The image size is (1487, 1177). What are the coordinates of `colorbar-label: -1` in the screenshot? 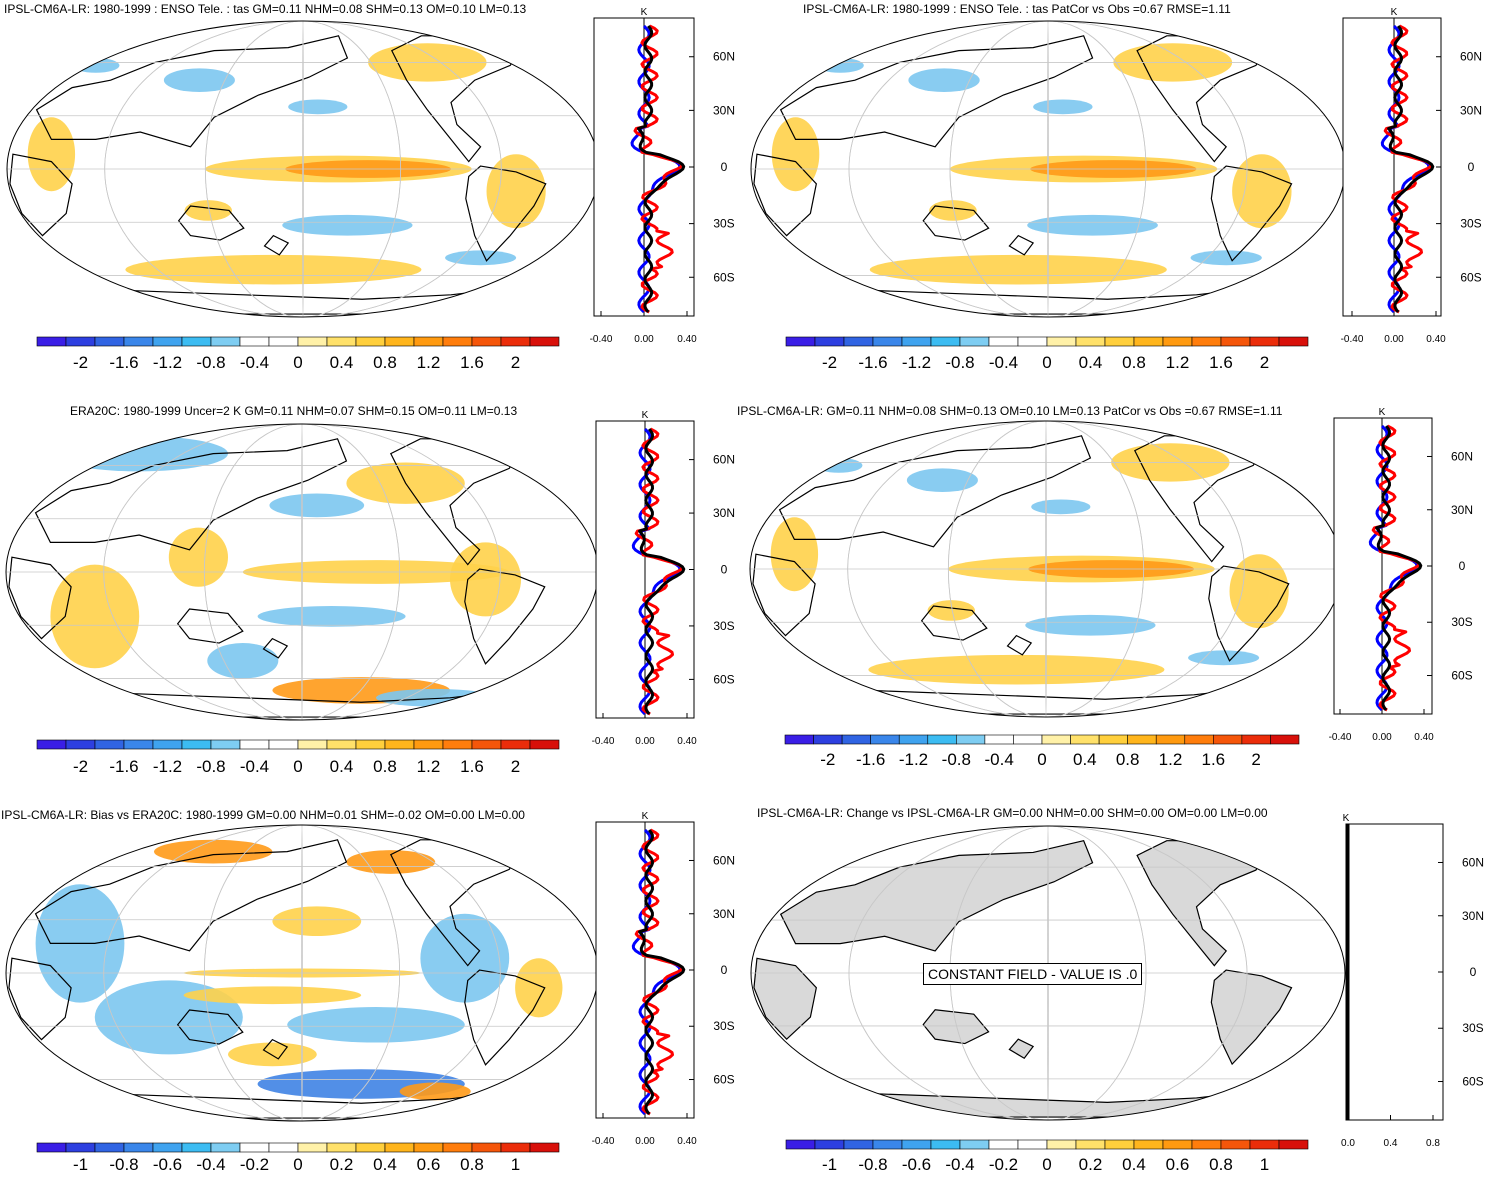 It's located at (80, 1164).